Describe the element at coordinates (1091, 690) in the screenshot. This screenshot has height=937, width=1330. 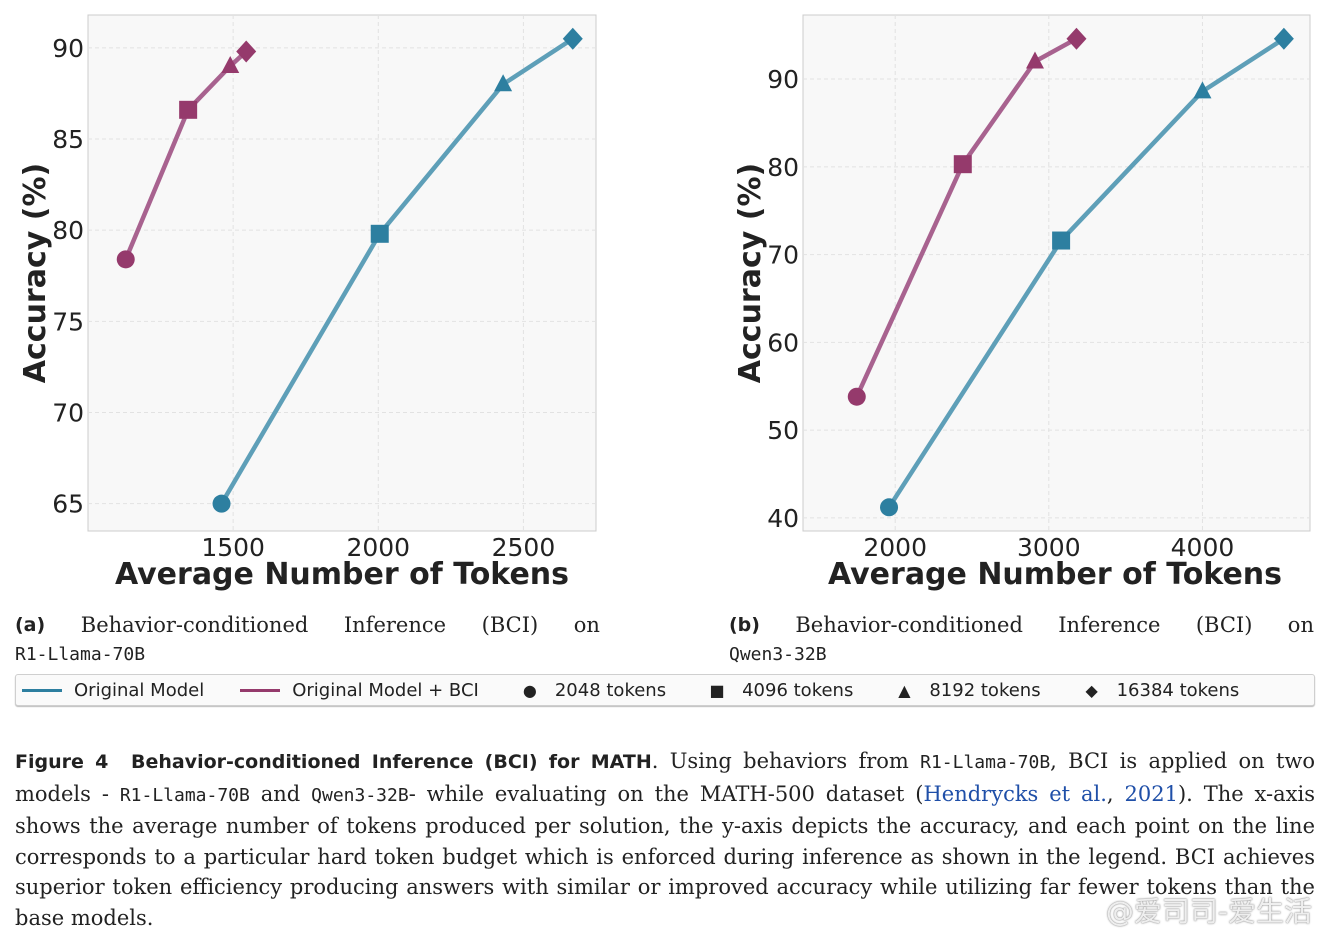
I see `diamond-marker-icon: ◆` at that location.